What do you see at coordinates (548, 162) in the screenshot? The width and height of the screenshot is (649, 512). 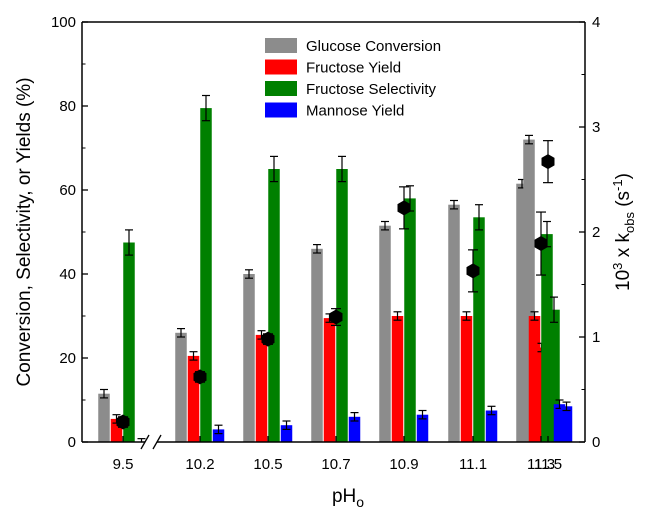 I see `data-point-11.5` at bounding box center [548, 162].